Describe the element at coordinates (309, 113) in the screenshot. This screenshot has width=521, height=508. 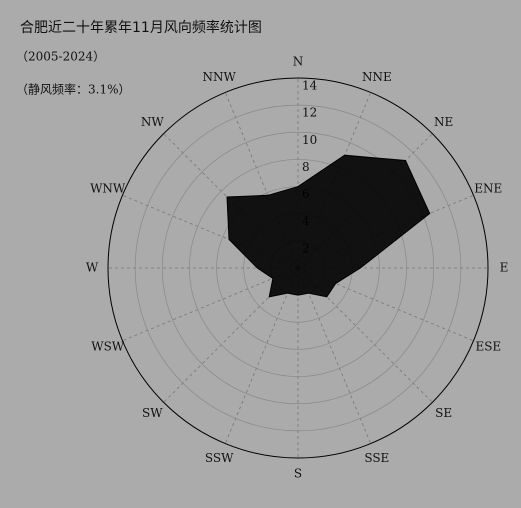
I see `r-tick-label: 12` at that location.